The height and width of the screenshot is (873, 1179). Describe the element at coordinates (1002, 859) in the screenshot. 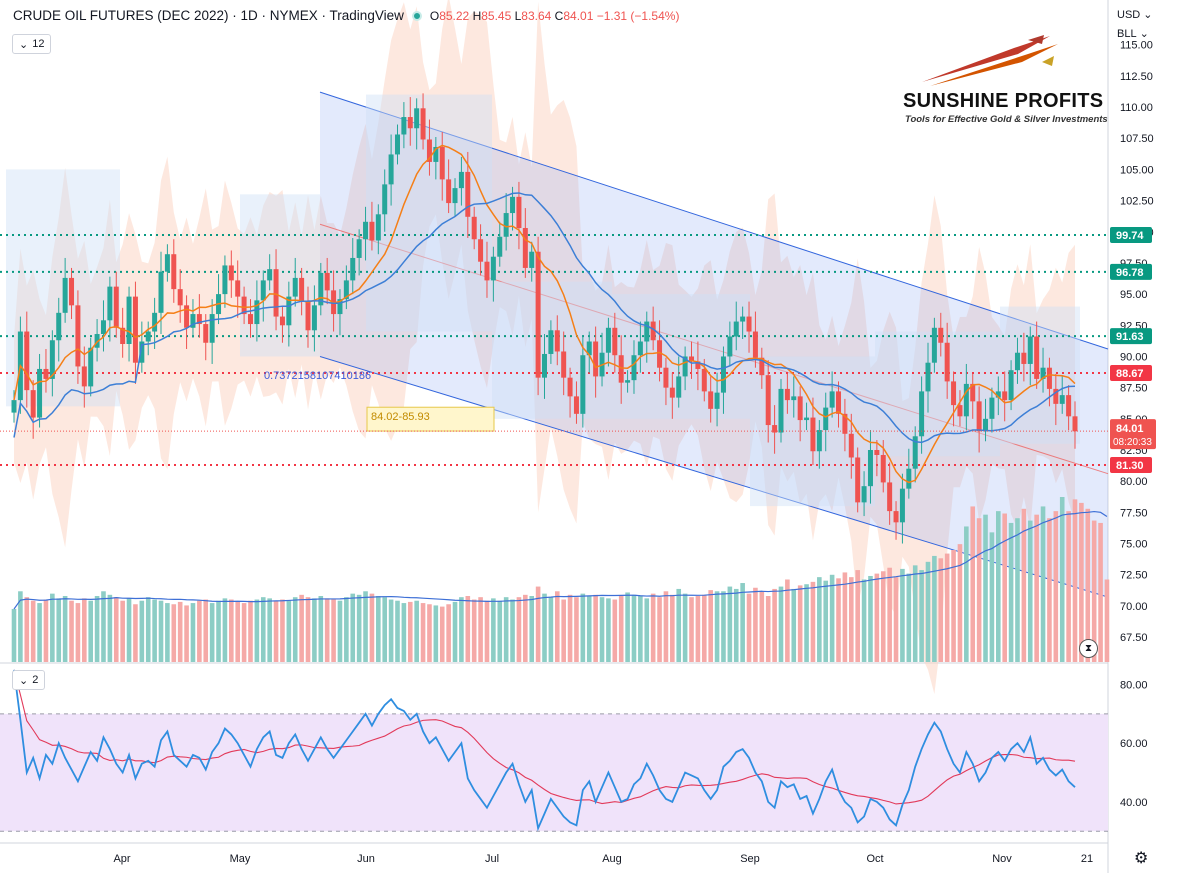

I see `time-tick-label: Nov` at that location.